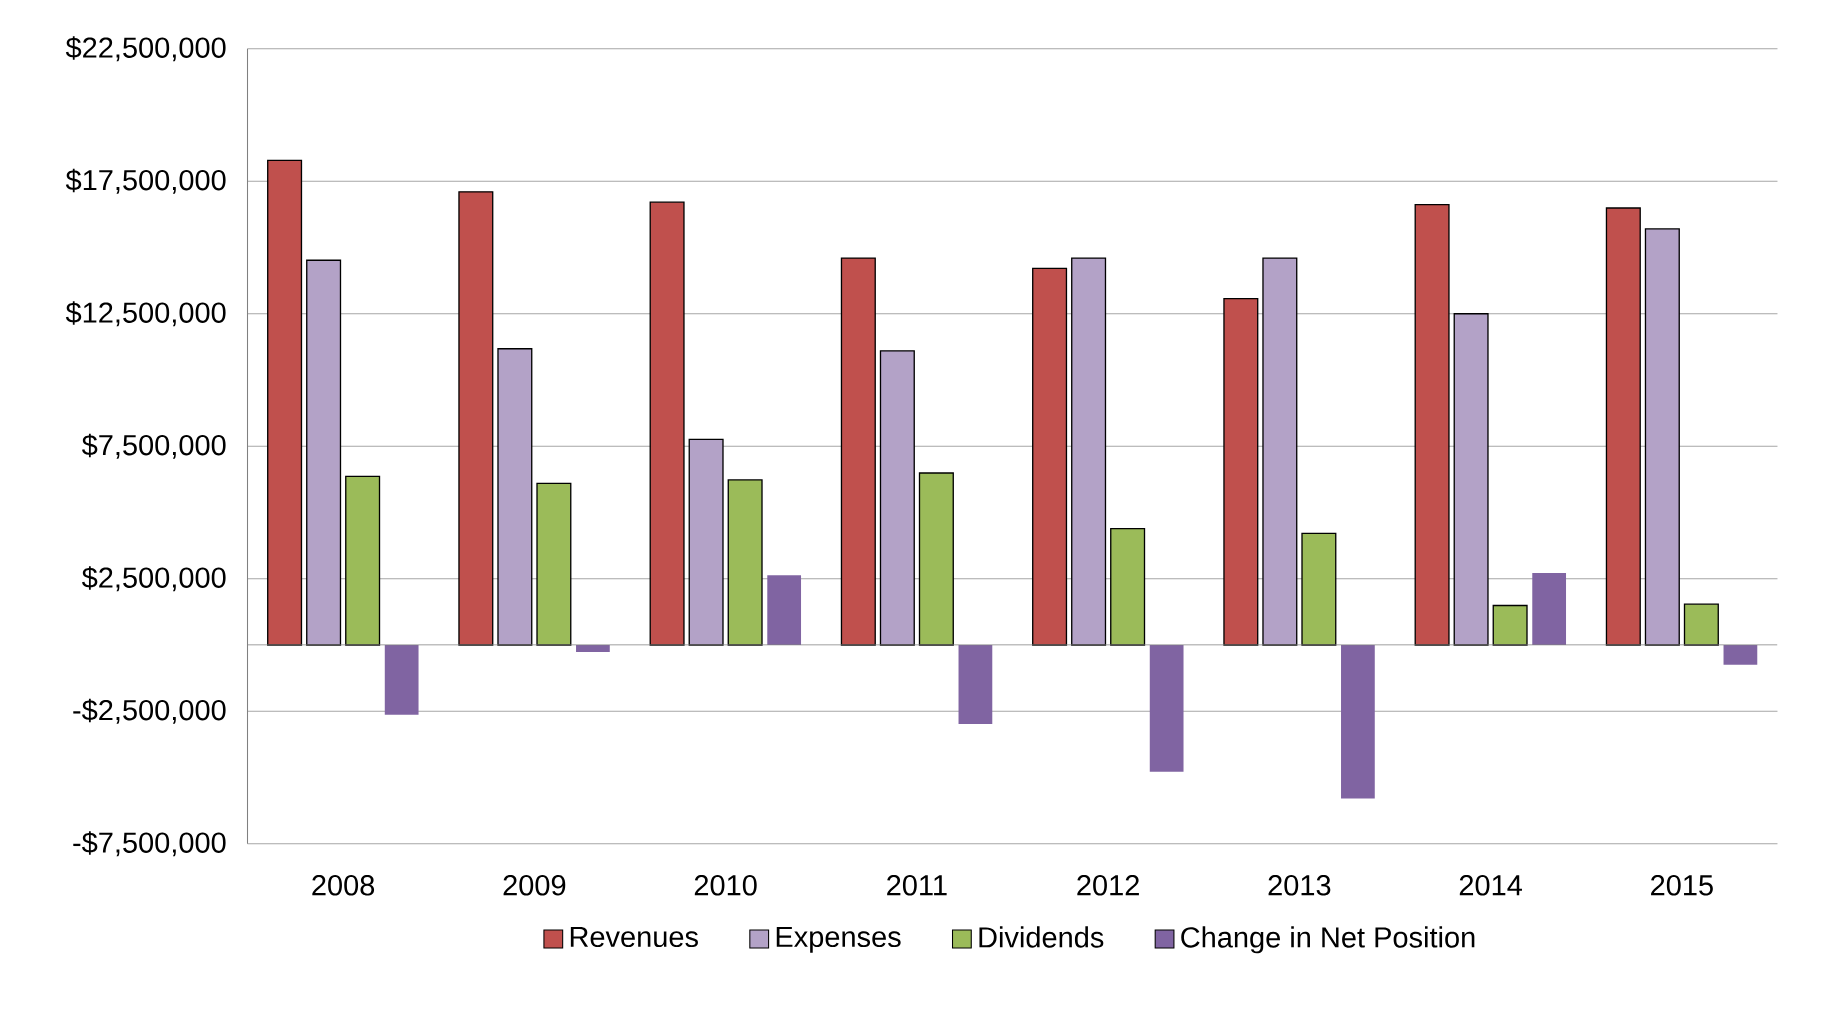  I want to click on x-tick-label: 2015, so click(1682, 885).